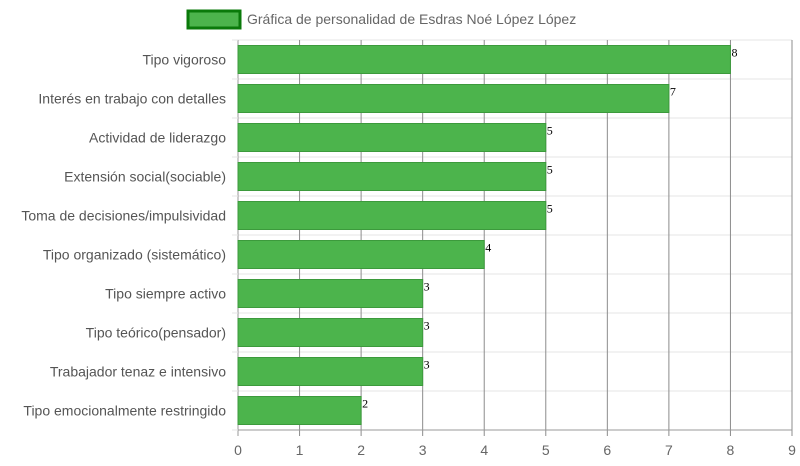 The height and width of the screenshot is (466, 800). What do you see at coordinates (361, 450) in the screenshot?
I see `x-tick-label: 2` at bounding box center [361, 450].